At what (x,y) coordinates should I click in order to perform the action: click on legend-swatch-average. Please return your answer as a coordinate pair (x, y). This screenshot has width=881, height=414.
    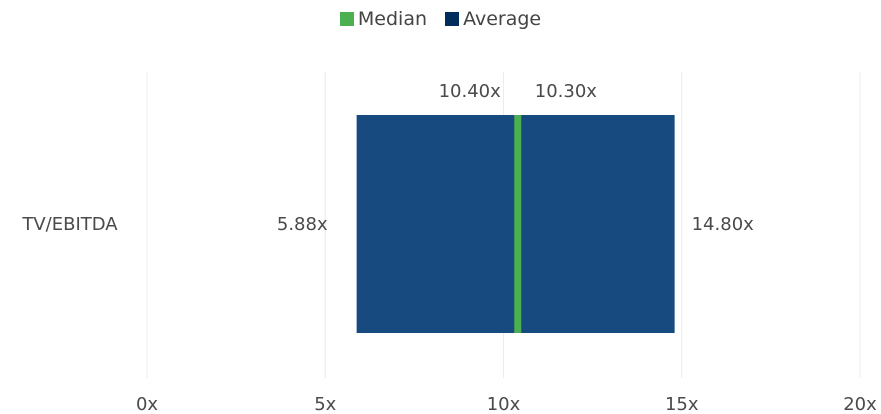
    Looking at the image, I should click on (452, 19).